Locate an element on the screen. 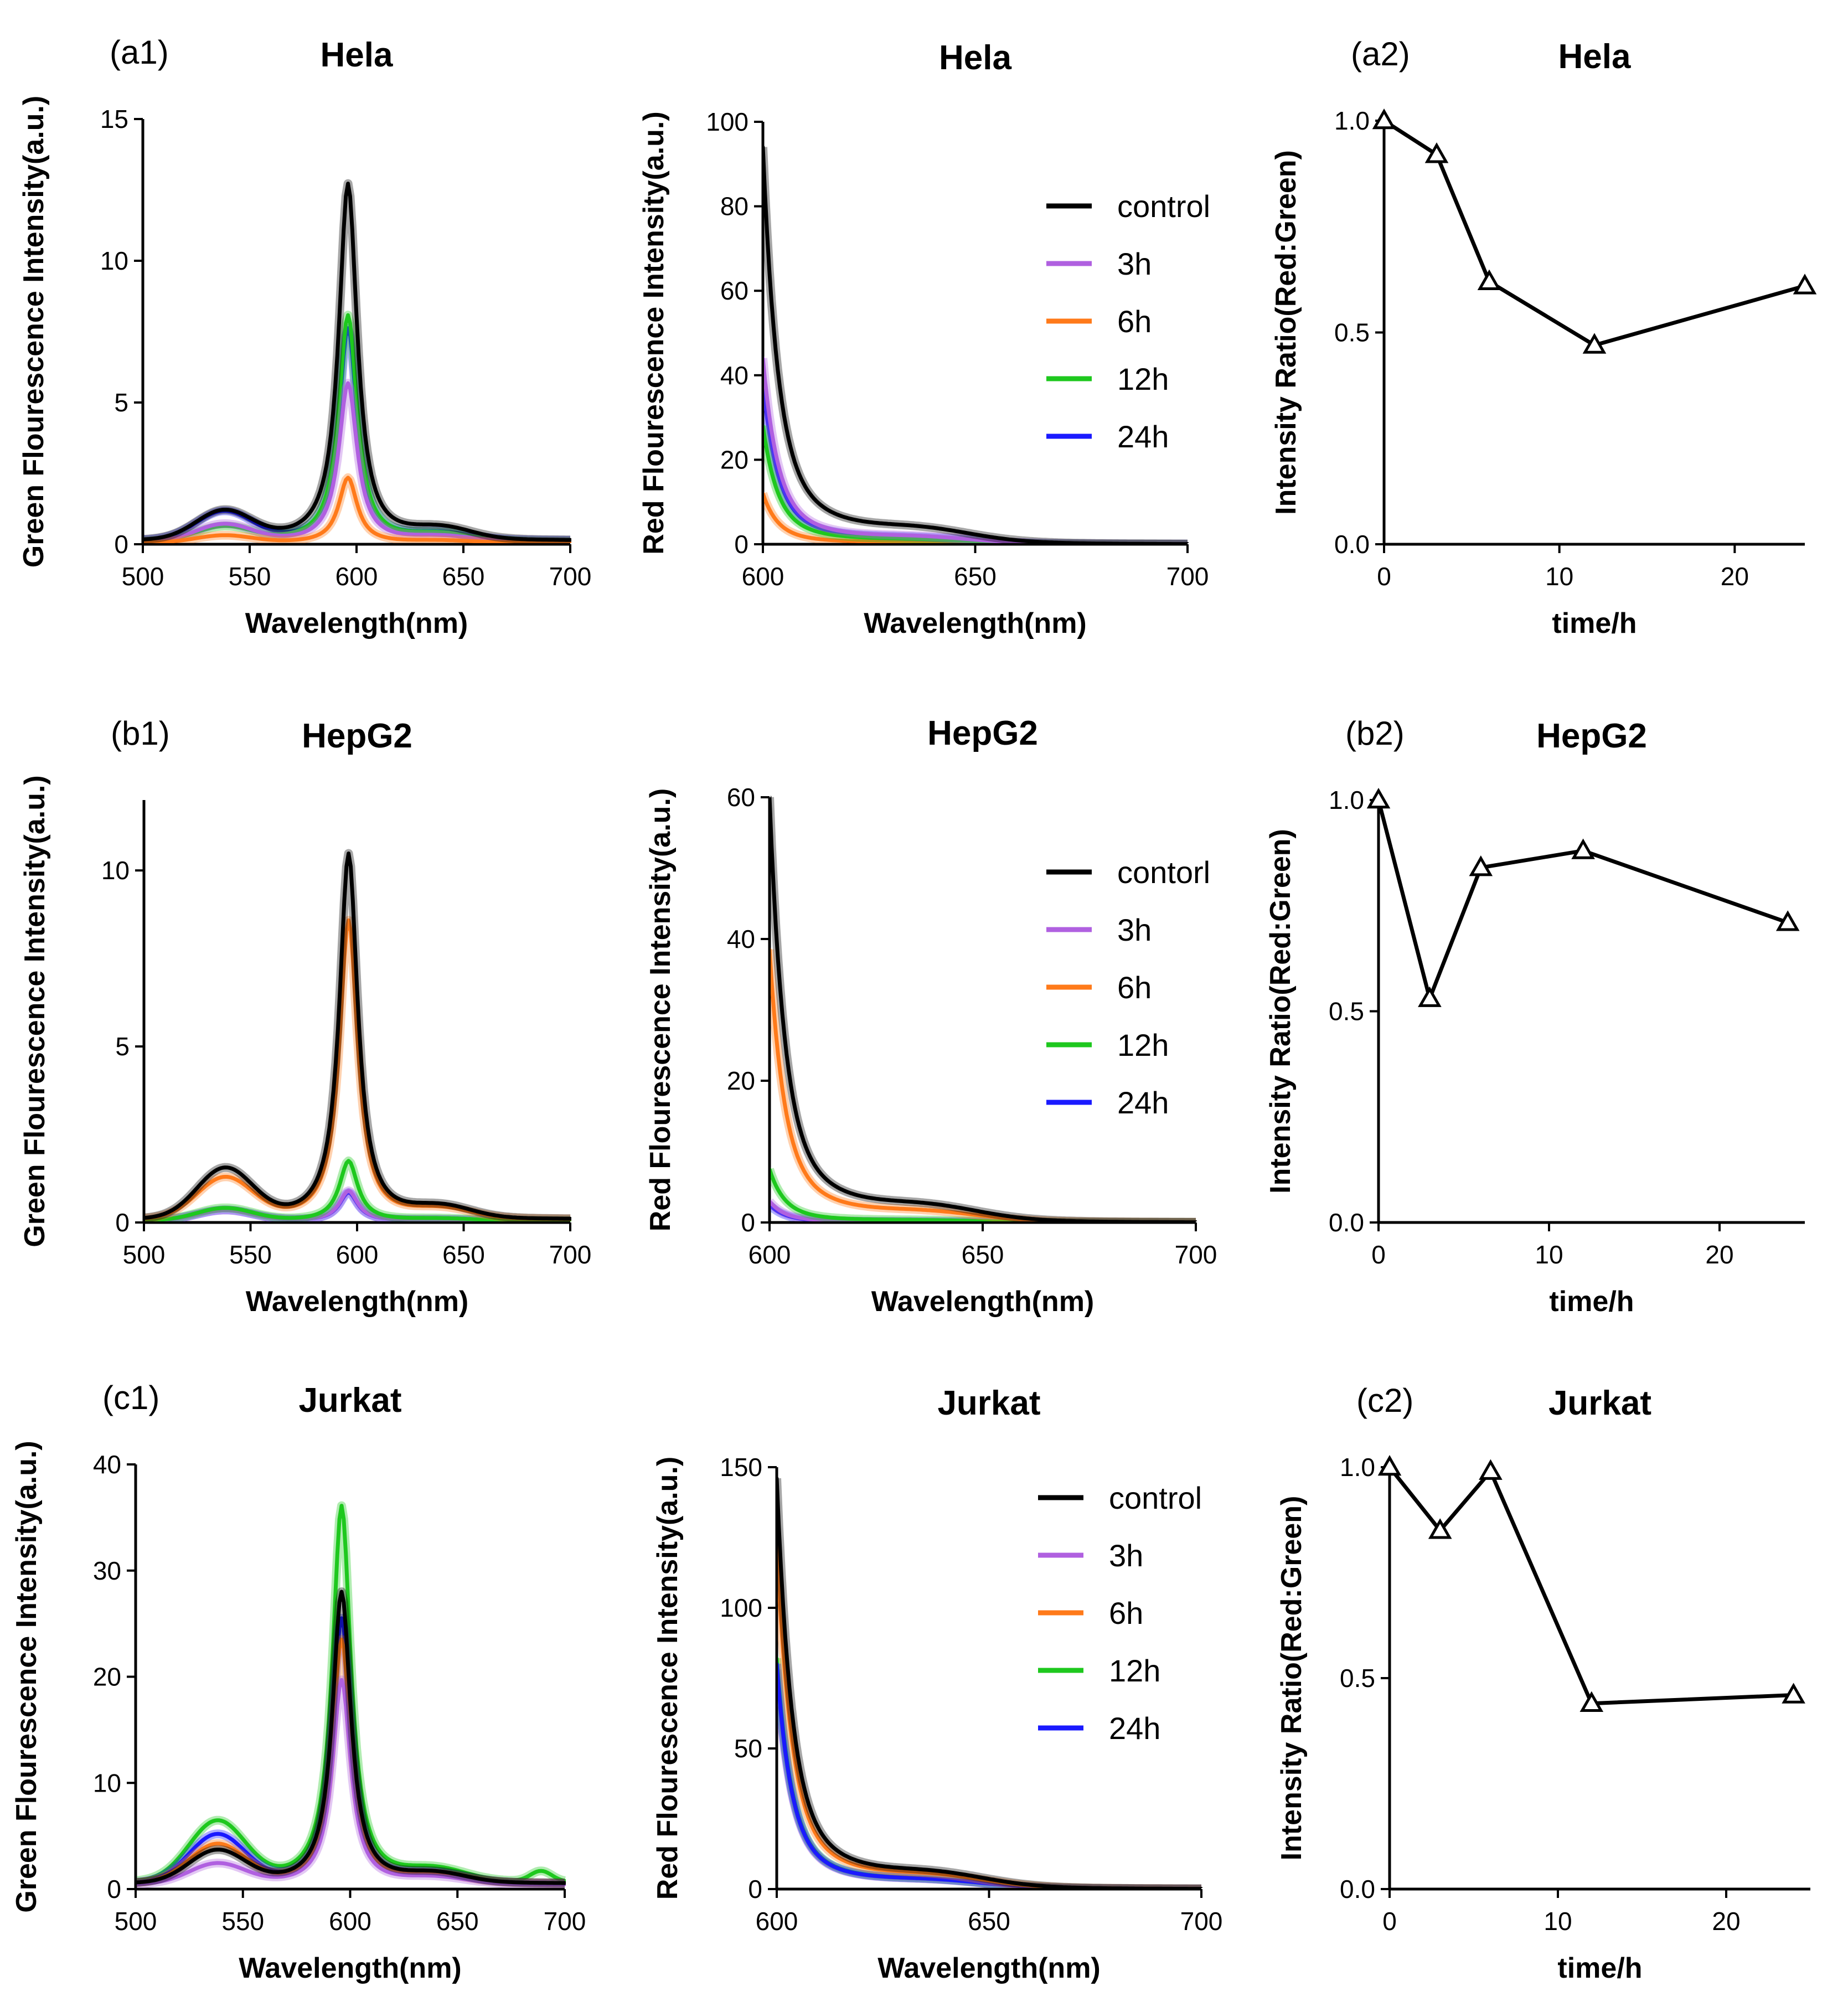 The image size is (1848, 2007). series-line-contorl is located at coordinates (984, 1009).